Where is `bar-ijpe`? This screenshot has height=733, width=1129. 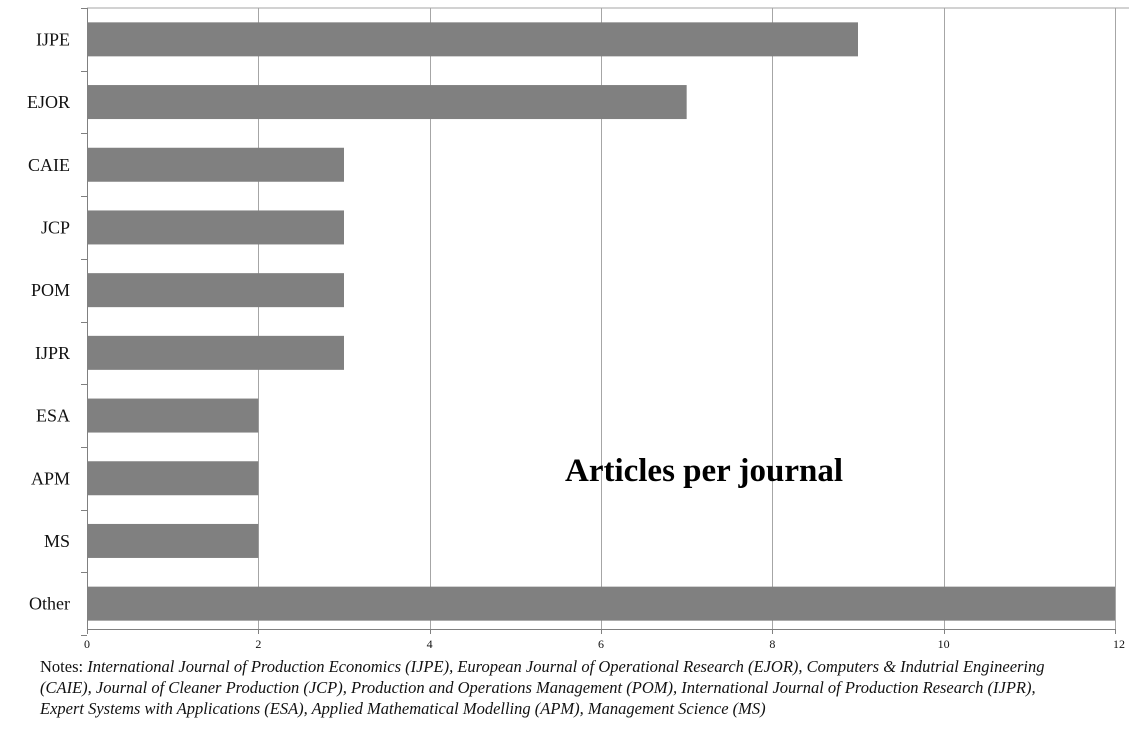 bar-ijpe is located at coordinates (472, 39).